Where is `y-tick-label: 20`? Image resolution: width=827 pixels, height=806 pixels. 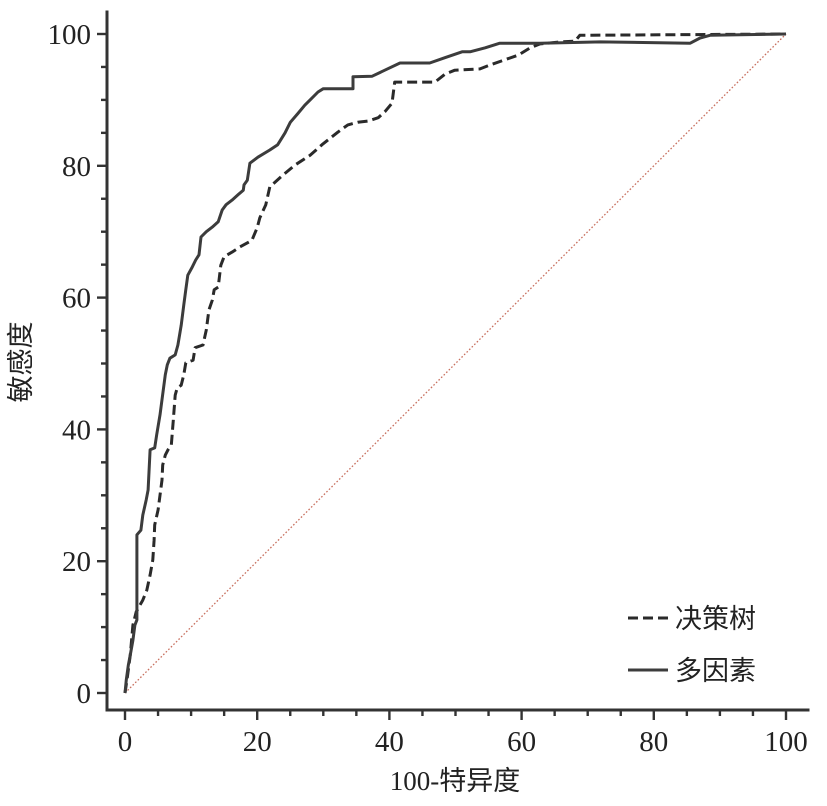 y-tick-label: 20 is located at coordinates (76, 562).